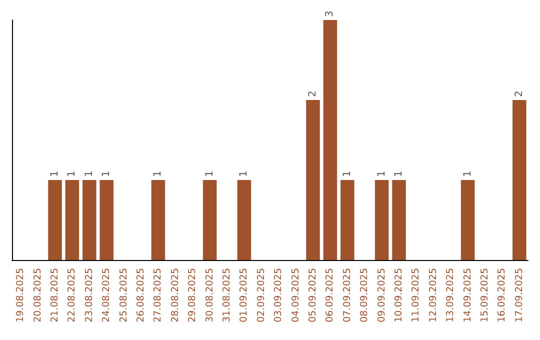 The height and width of the screenshot is (340, 540). Describe the element at coordinates (519, 295) in the screenshot. I see `x-tick-label: 17.09.2025` at that location.